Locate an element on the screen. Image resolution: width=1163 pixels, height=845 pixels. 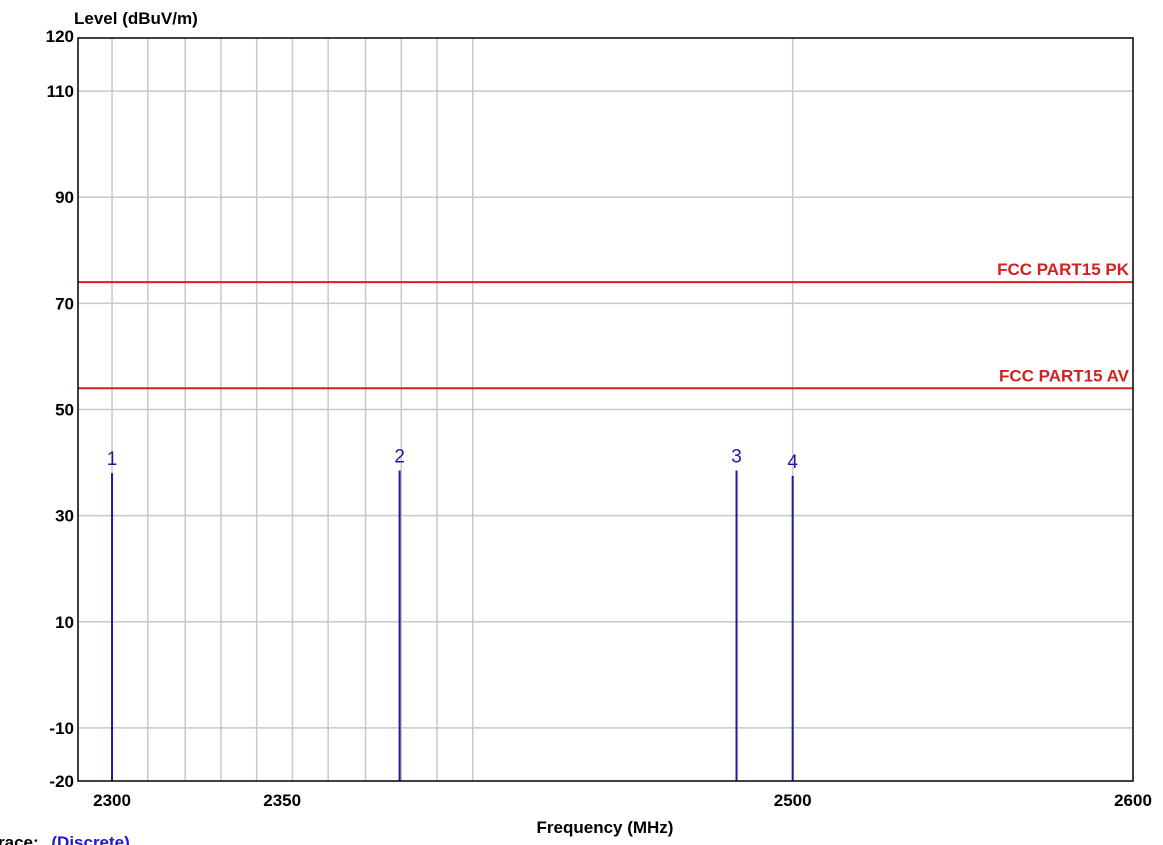
limit-line-label: FCC PART15 PK is located at coordinates (1063, 269).